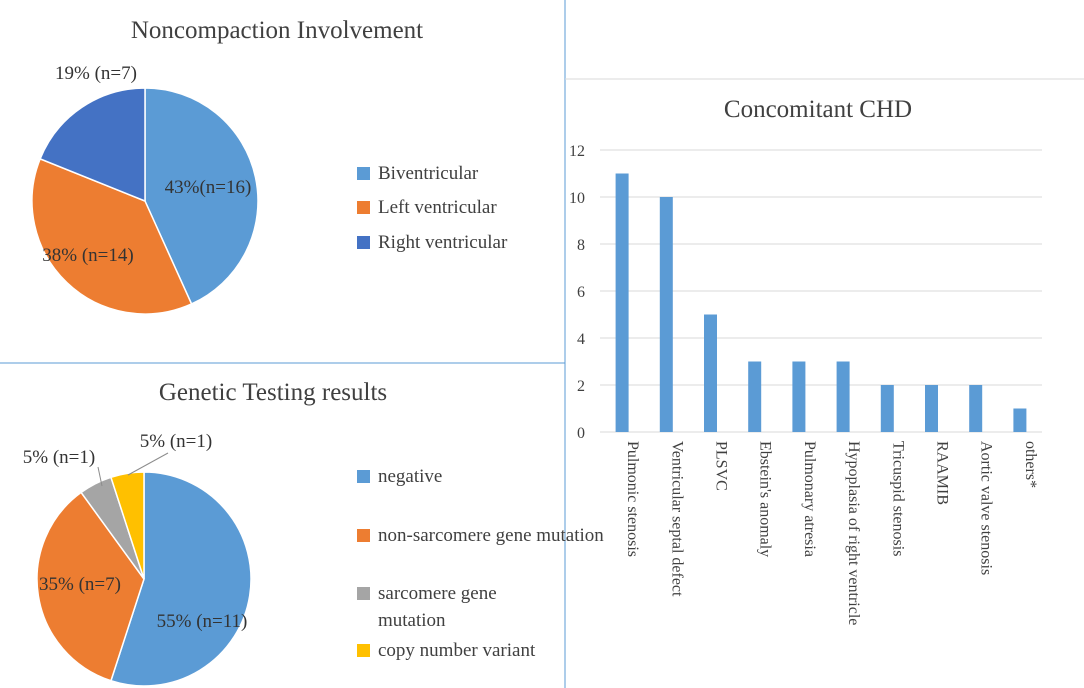  What do you see at coordinates (632, 499) in the screenshot?
I see `bar-category-label-pulmonic-stenosis: Pulmonic stenosis` at bounding box center [632, 499].